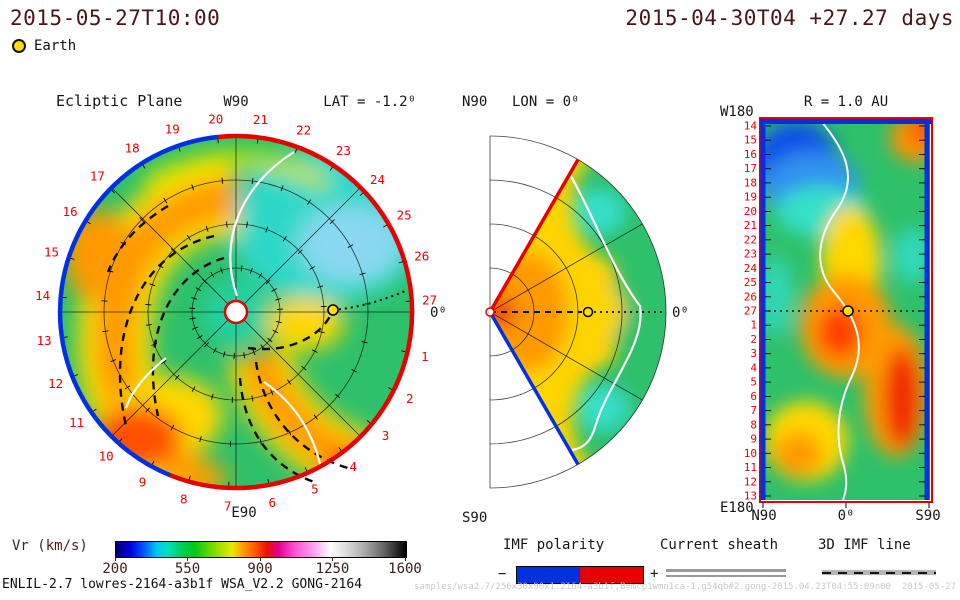  I want to click on imf-line-dotted, so click(370, 300).